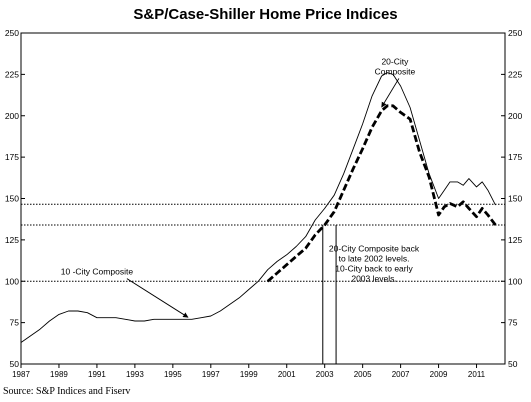  I want to click on y-tick-label-right: 175, so click(515, 157).